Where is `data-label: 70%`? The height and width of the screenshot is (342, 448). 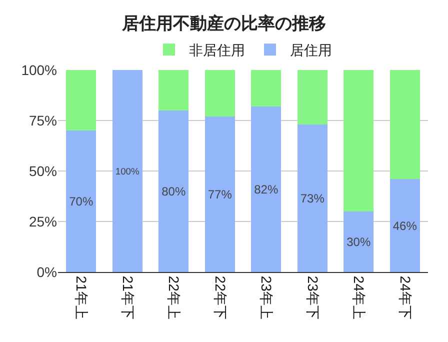
data-label: 70% is located at coordinates (81, 201).